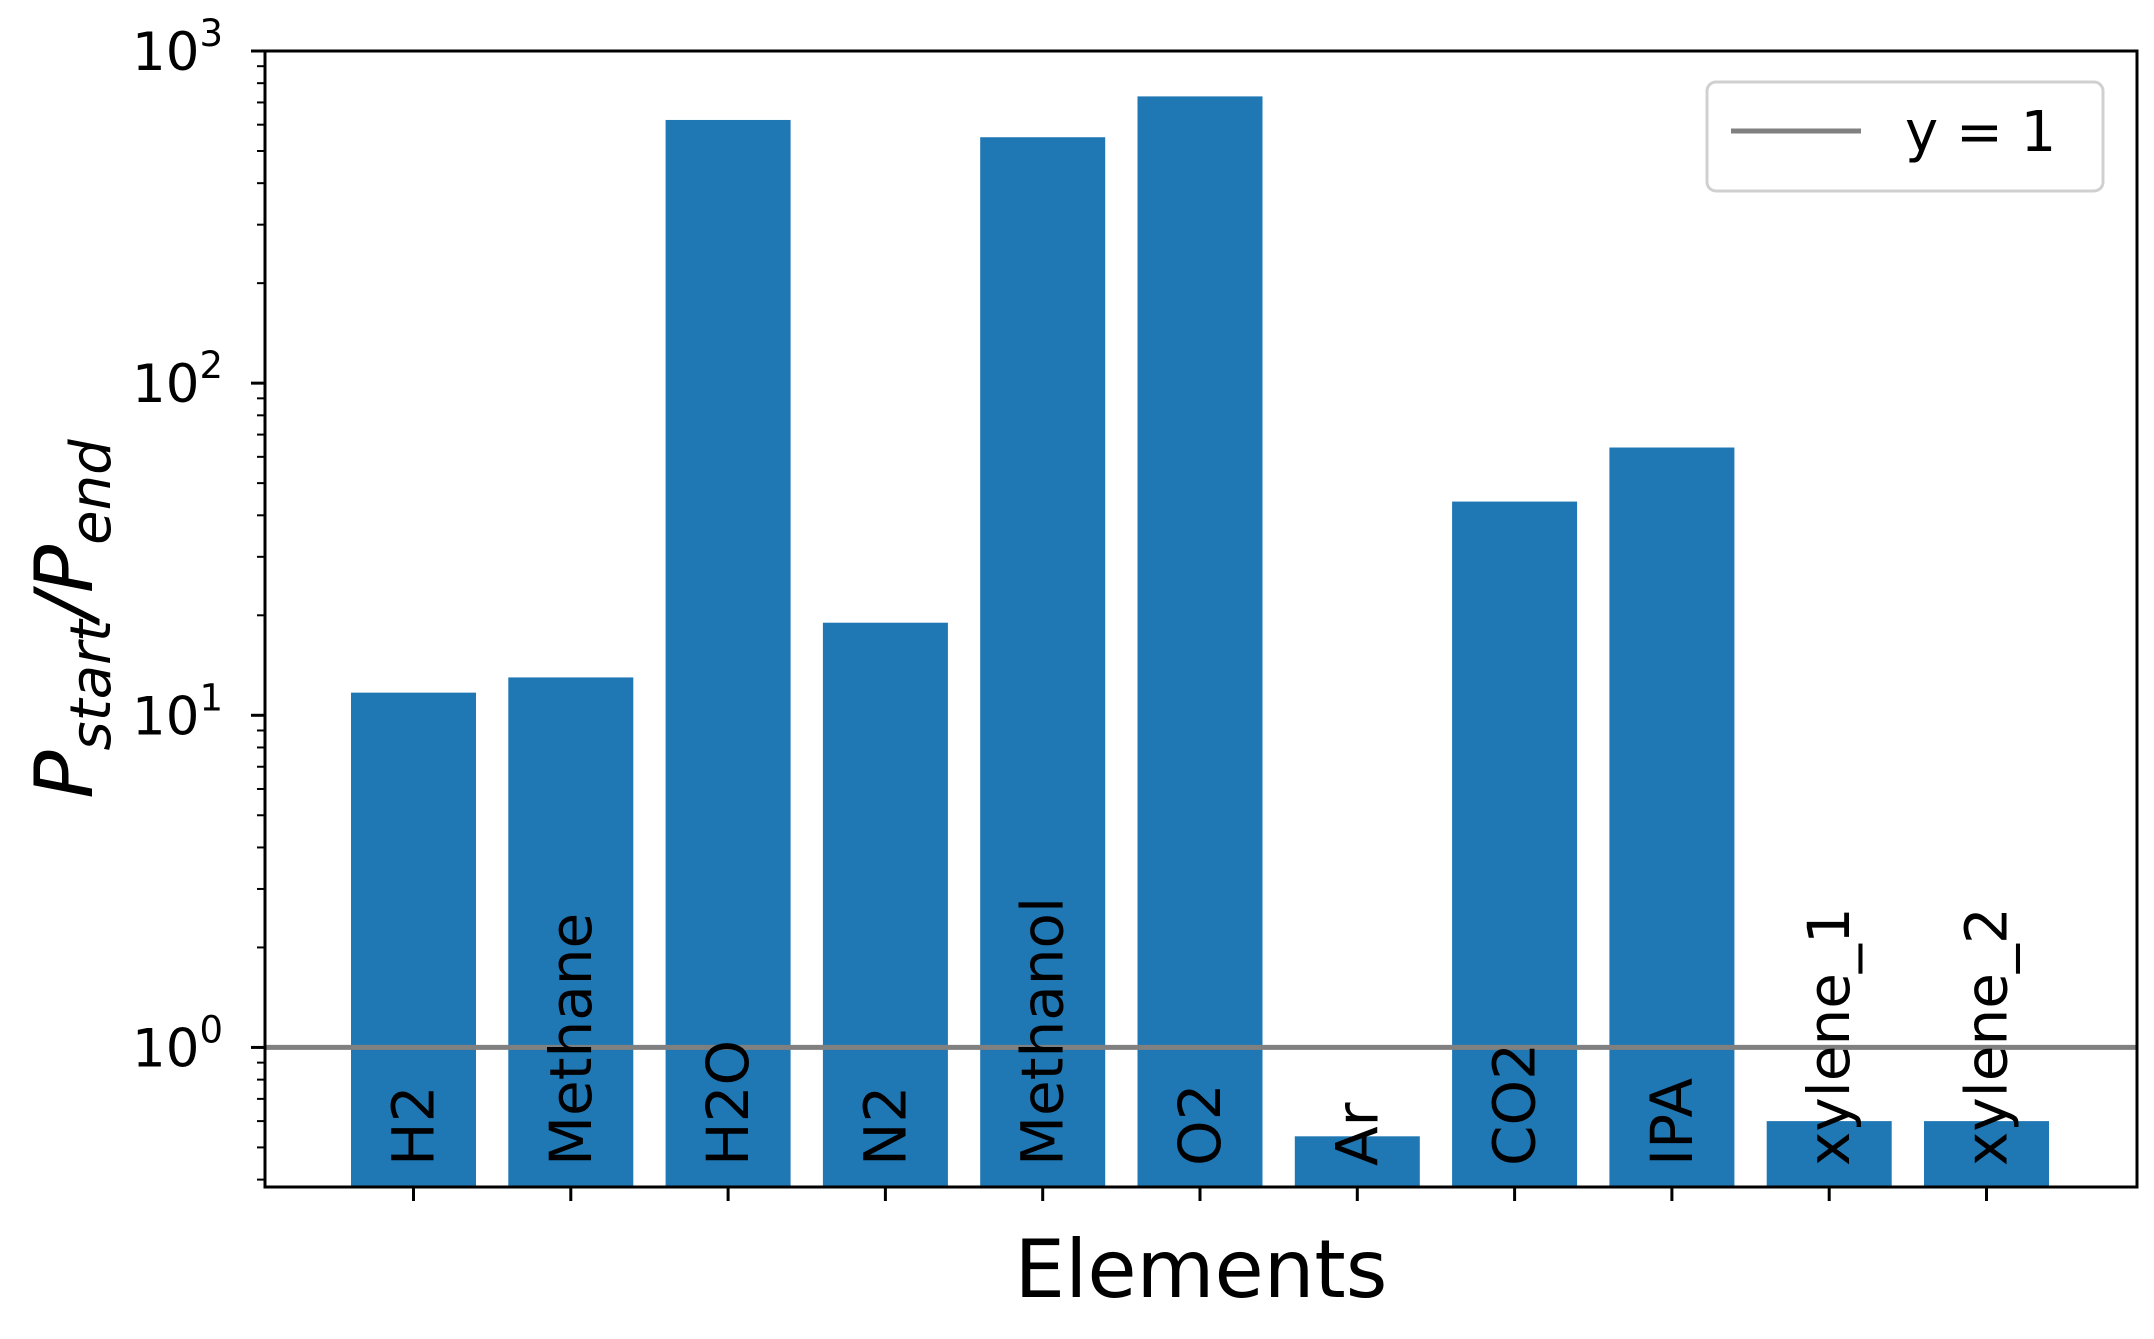 The image size is (2154, 1339). I want to click on category-label-o2: O2, so click(1200, 1124).